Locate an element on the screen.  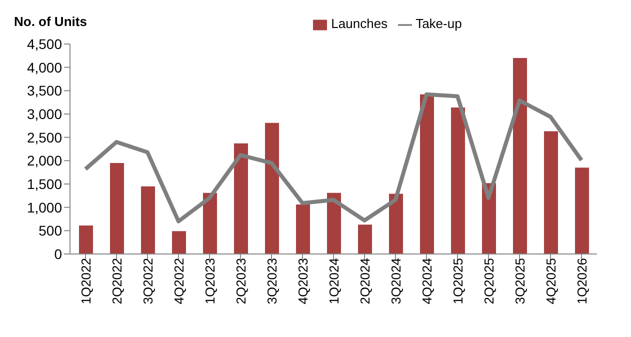
x-tick-label: 1Q2022 is located at coordinates (86, 281).